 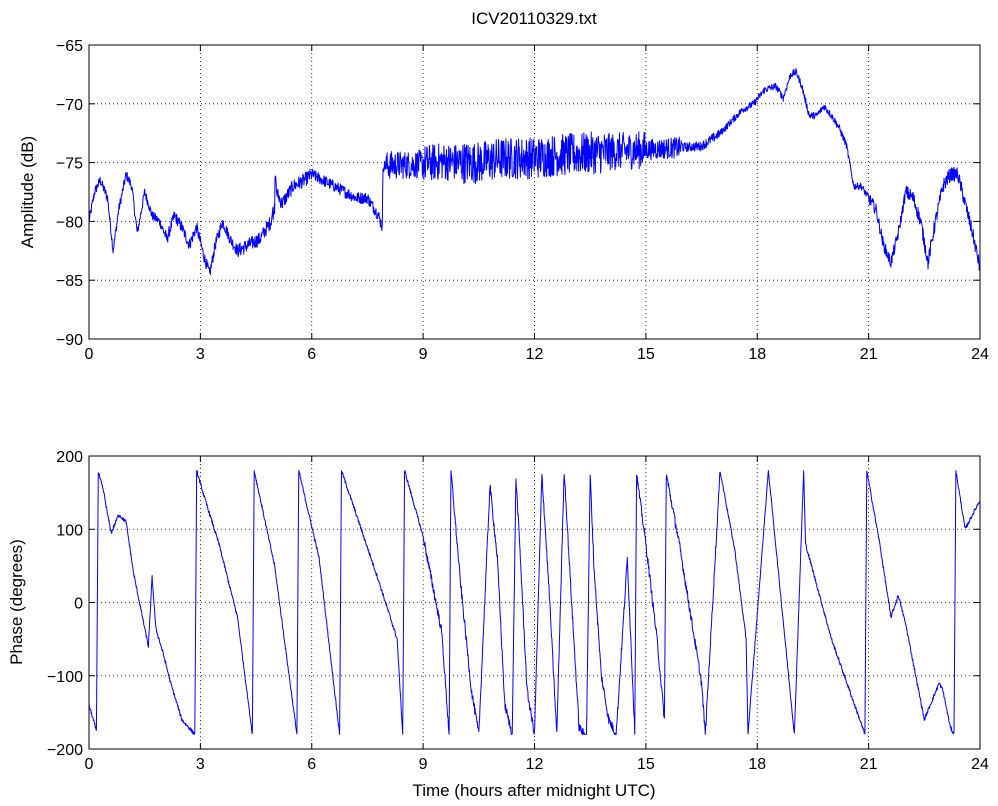 I want to click on amplitude-x-tick-label: 21, so click(x=869, y=354).